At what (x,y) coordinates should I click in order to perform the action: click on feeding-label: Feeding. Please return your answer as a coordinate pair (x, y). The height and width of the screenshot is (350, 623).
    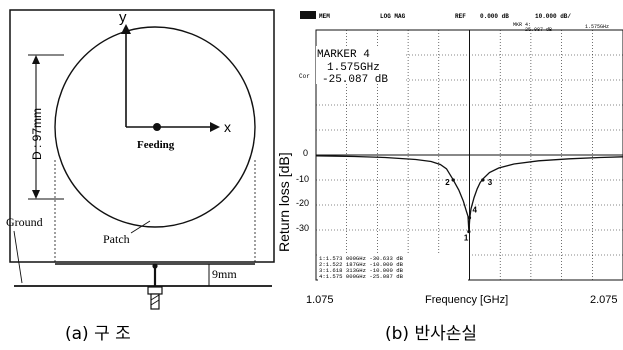
    Looking at the image, I should click on (156, 145).